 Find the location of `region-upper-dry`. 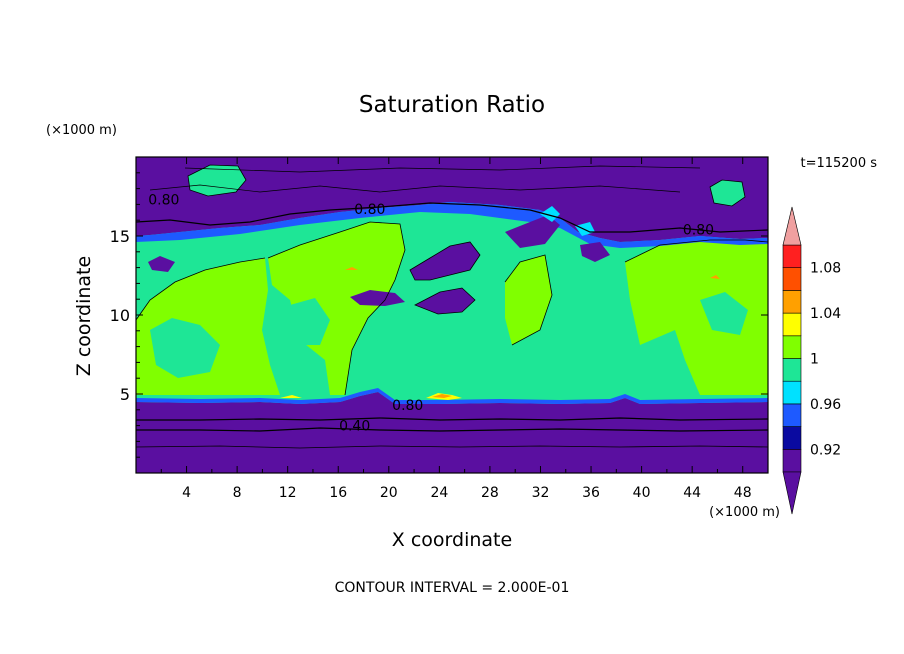

region-upper-dry is located at coordinates (452, 199).